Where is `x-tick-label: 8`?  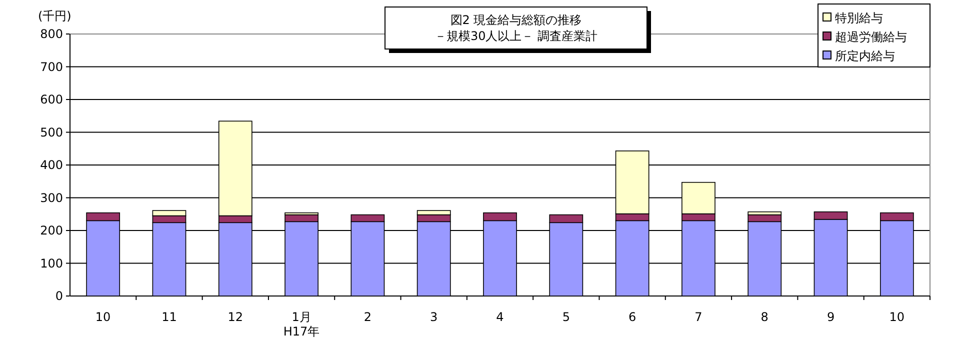
x-tick-label: 8 is located at coordinates (764, 317).